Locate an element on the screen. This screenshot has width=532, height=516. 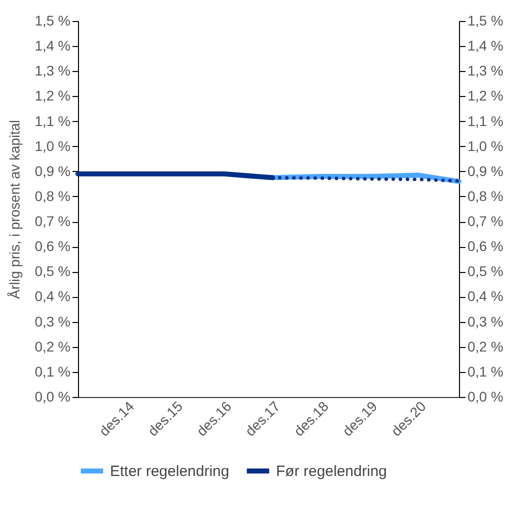
y2-tick-label: 0,8 % is located at coordinates (486, 196).